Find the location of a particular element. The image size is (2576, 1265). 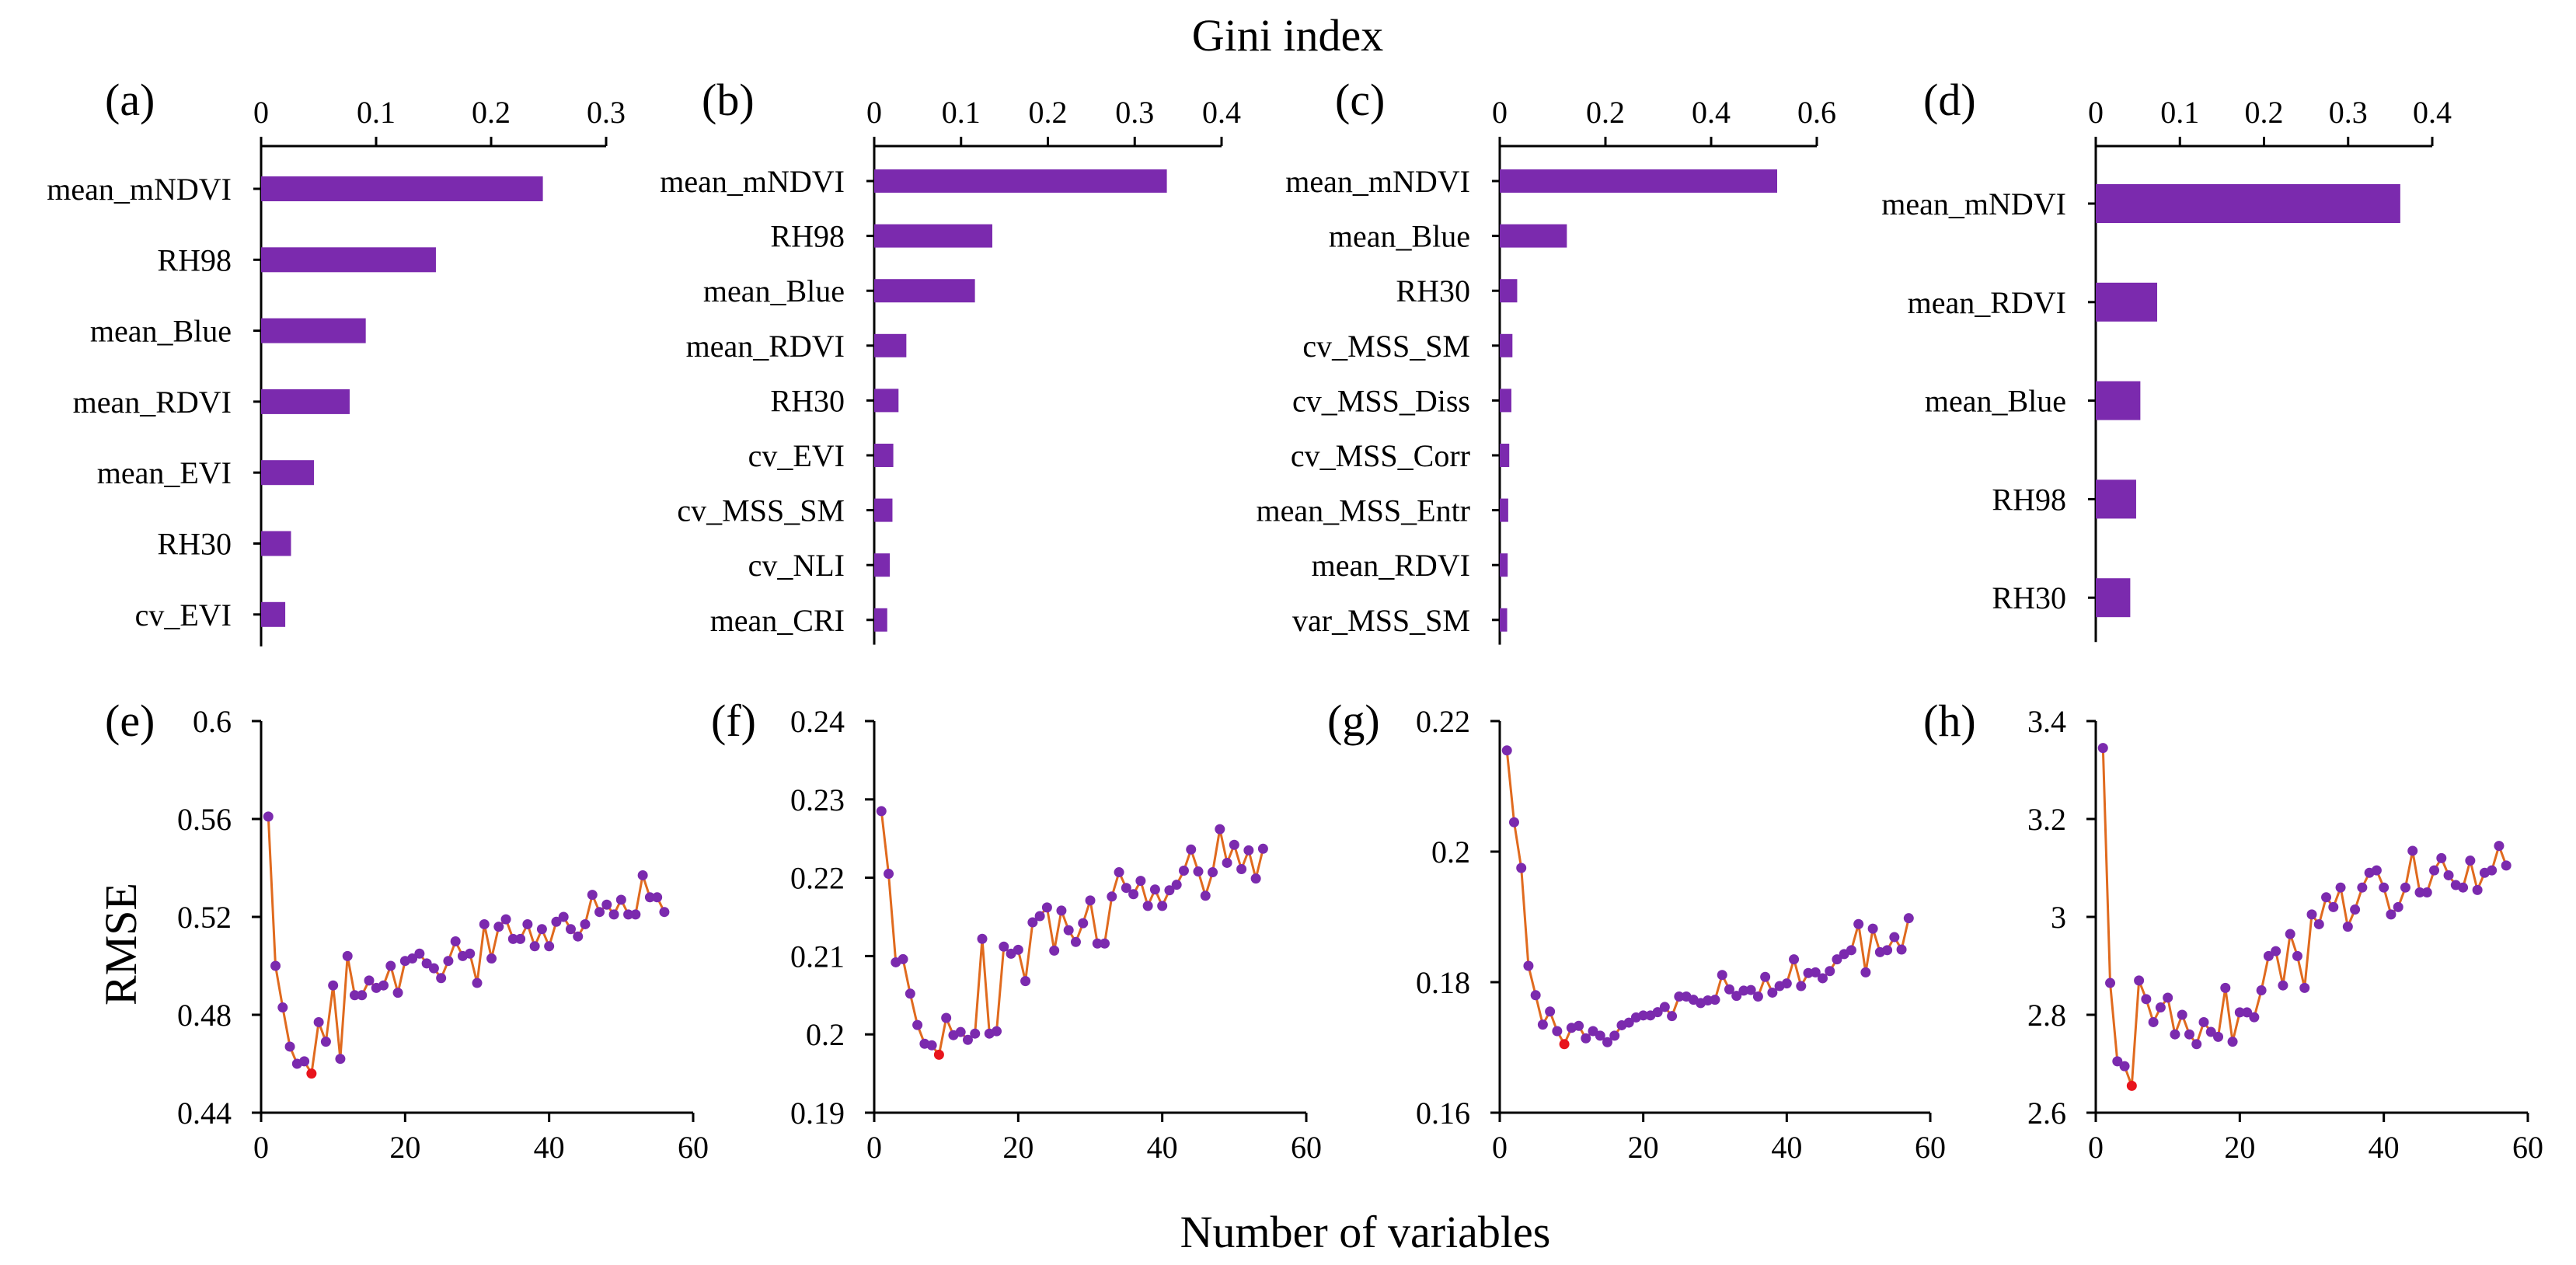

y-tick-label-h: 2.8 is located at coordinates (2046, 1015).